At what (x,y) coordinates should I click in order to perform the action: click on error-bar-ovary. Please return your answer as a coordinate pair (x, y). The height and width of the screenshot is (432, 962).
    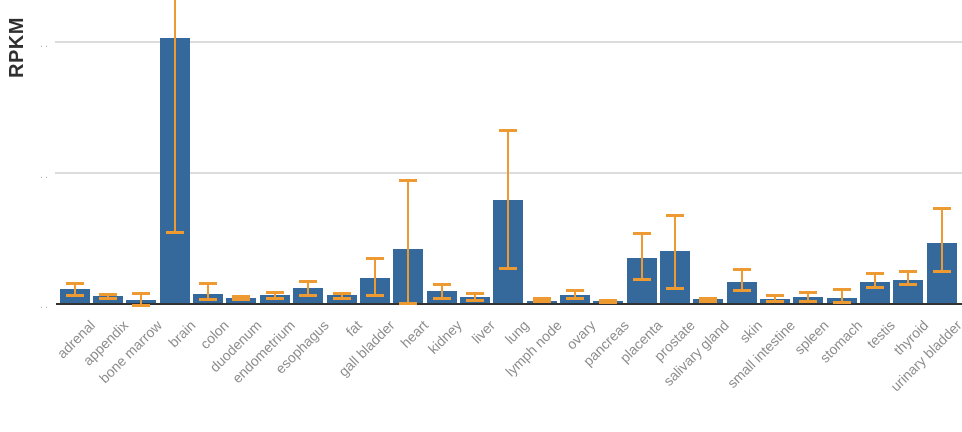
    Looking at the image, I should click on (574, 294).